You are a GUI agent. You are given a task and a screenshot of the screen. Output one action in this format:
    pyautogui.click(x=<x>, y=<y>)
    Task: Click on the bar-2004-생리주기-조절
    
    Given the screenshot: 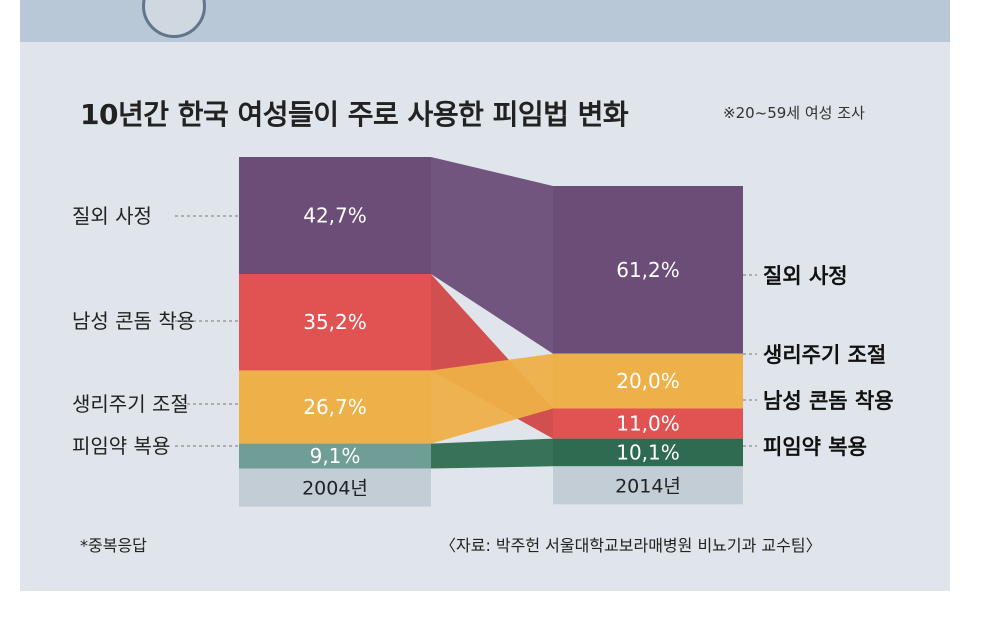 What is the action you would take?
    pyautogui.click(x=335, y=407)
    